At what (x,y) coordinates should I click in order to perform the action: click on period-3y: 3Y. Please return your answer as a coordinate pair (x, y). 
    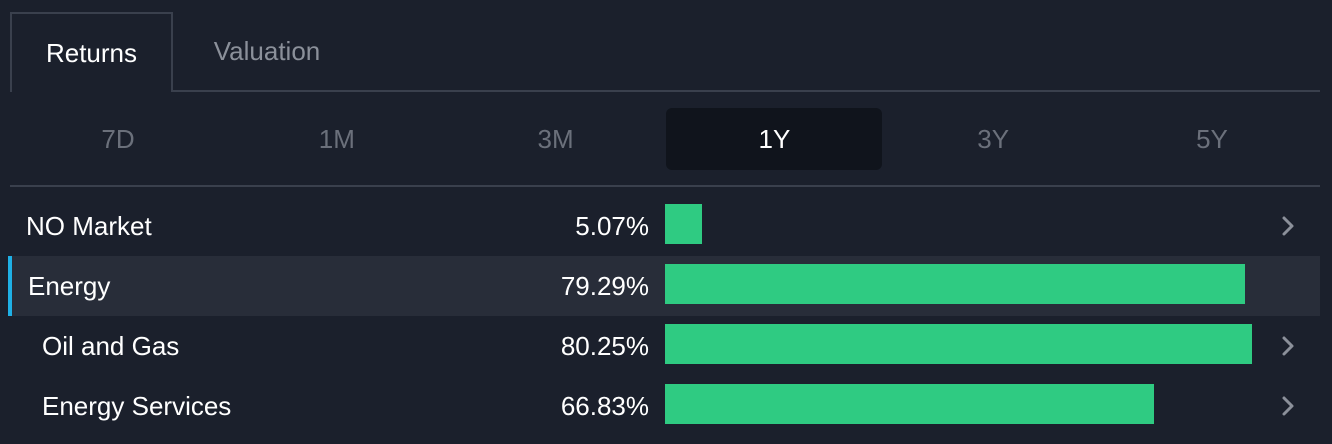
    Looking at the image, I should click on (993, 139).